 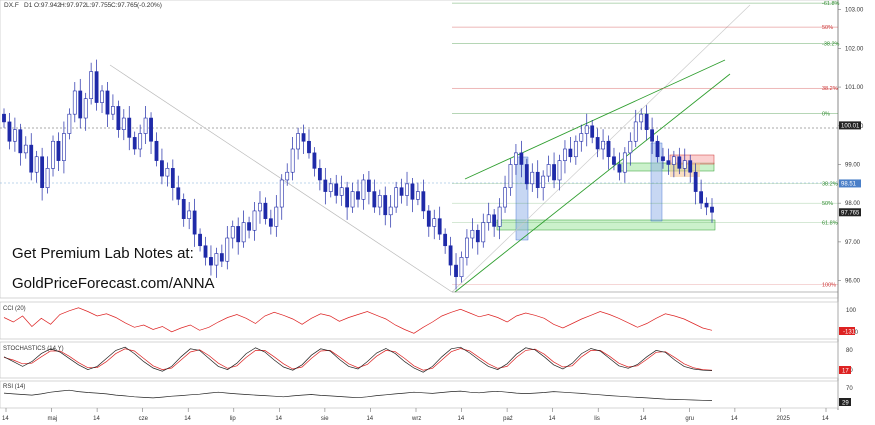 What do you see at coordinates (689, 419) in the screenshot?
I see `time-tick-label: gru` at bounding box center [689, 419].